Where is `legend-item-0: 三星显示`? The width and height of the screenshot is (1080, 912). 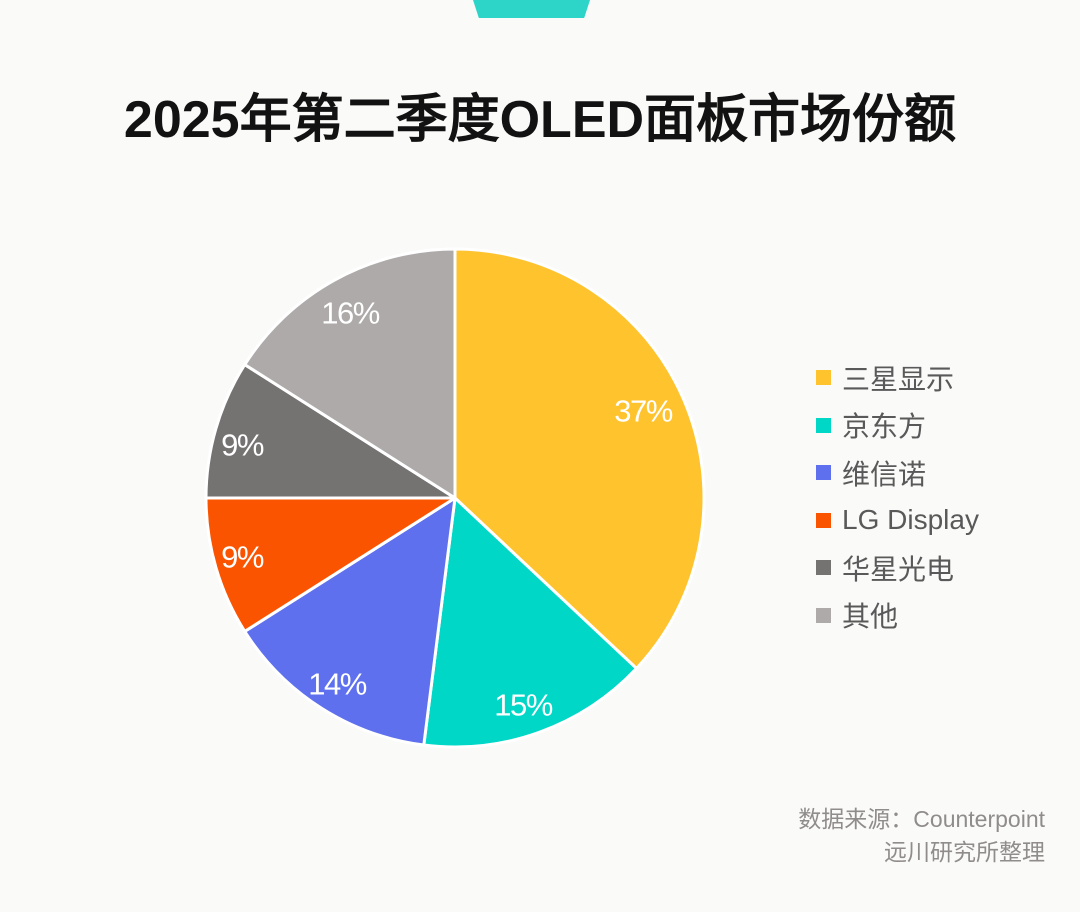 legend-item-0: 三星显示 is located at coordinates (897, 378).